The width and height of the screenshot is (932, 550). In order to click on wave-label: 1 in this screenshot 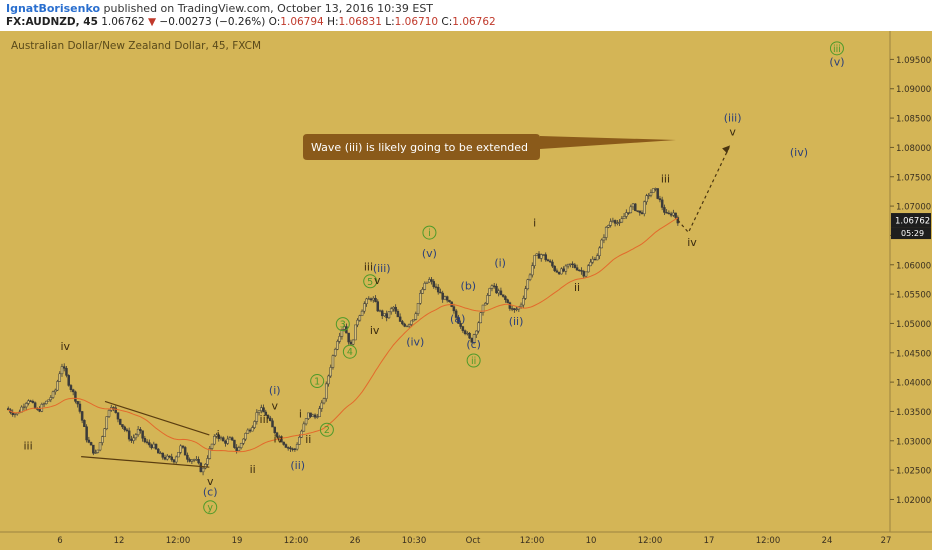, I will do `click(317, 382)`.